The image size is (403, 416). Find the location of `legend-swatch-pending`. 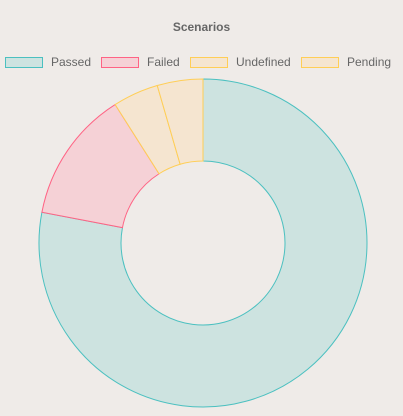

legend-swatch-pending is located at coordinates (320, 62).